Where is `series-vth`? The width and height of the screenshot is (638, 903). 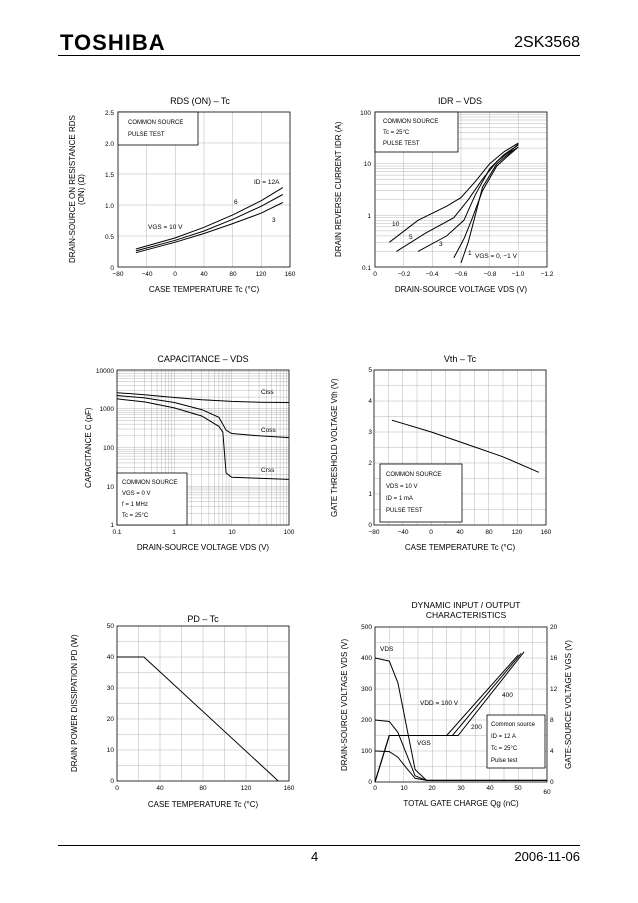
series-vth is located at coordinates (465, 446).